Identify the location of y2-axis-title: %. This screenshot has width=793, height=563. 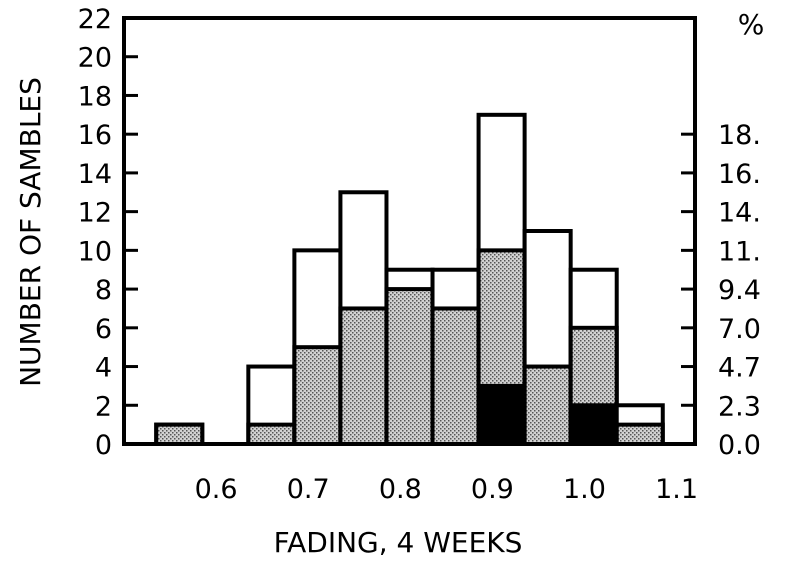
(751, 24).